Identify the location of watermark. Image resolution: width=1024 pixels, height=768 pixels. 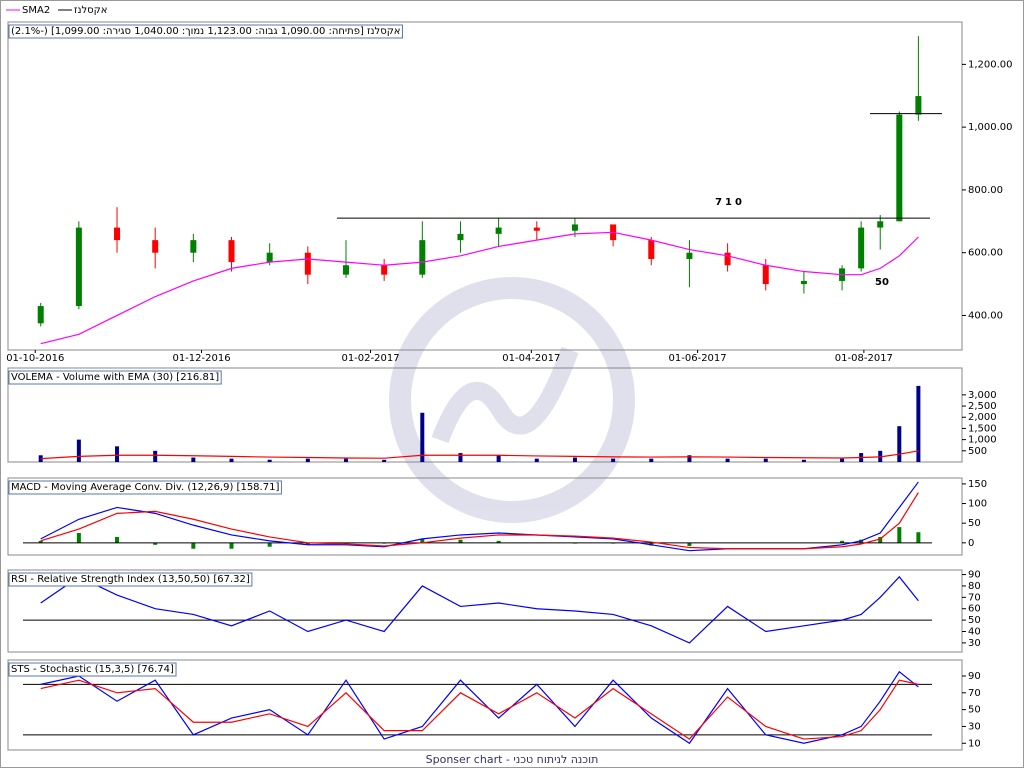
(512, 400).